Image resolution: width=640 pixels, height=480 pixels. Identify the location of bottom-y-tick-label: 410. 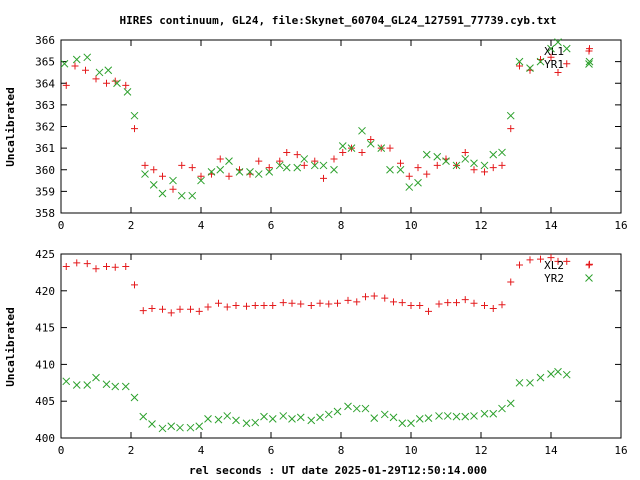
(45, 364).